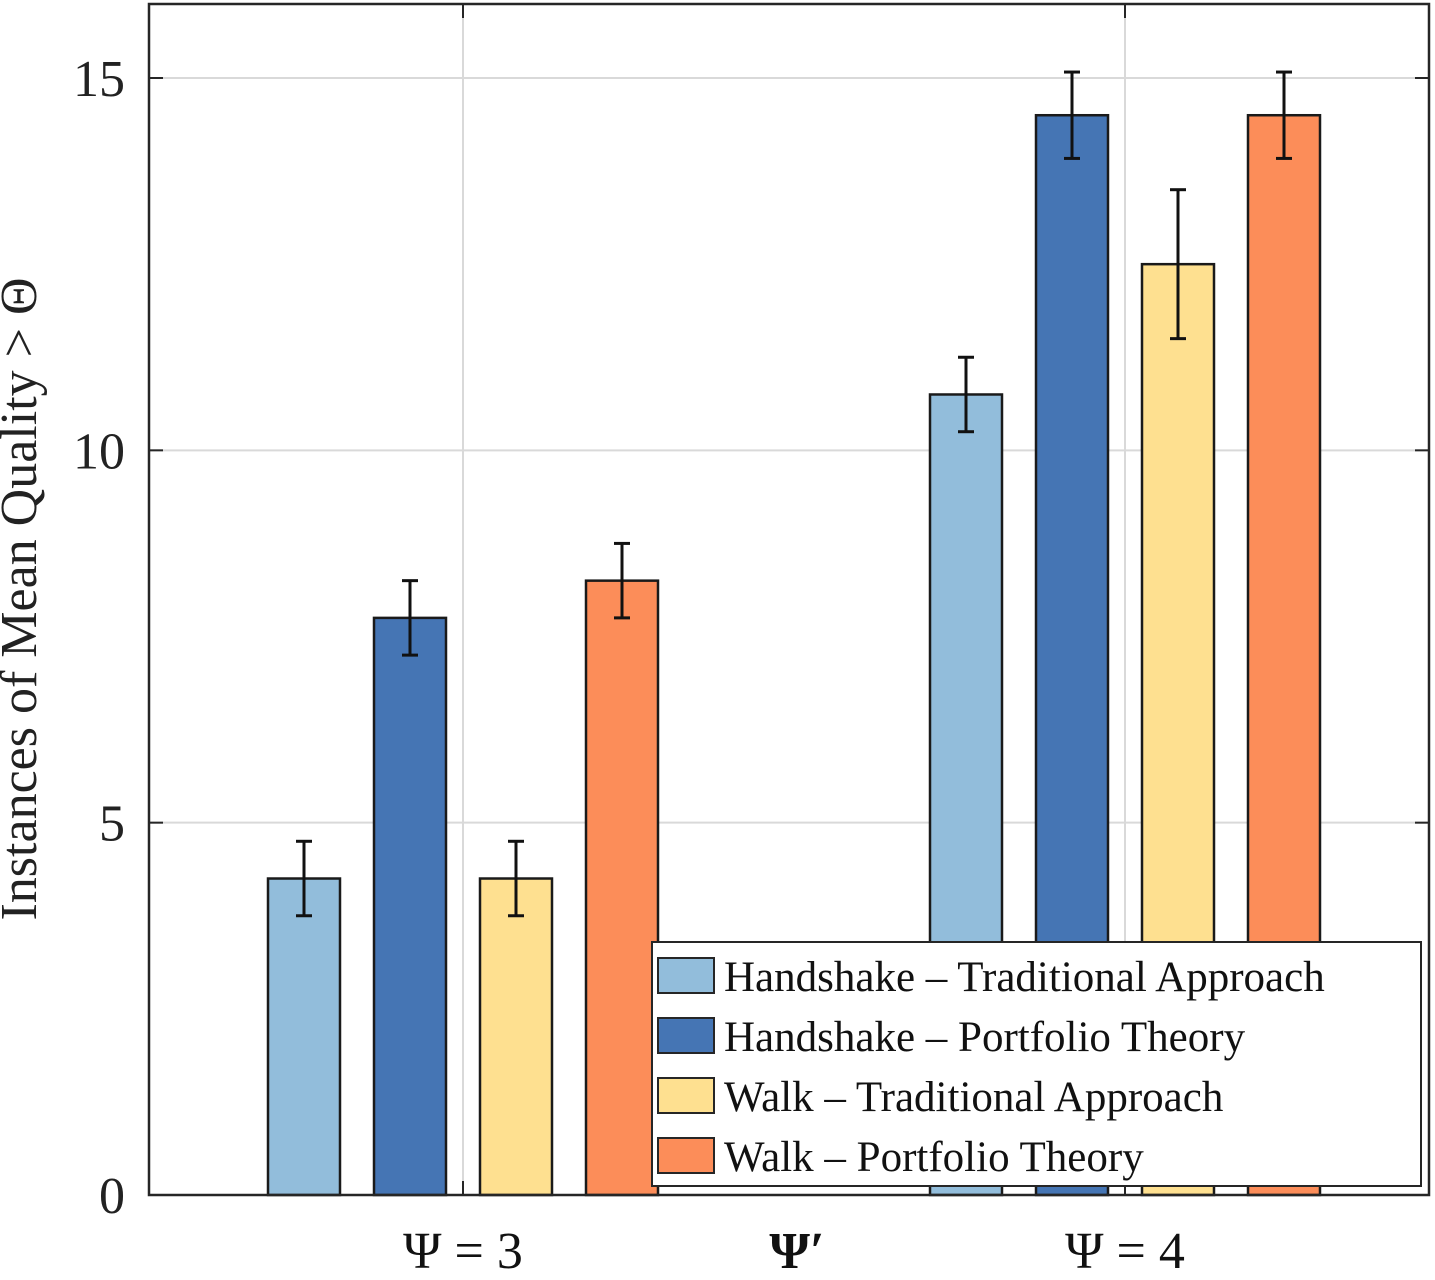  What do you see at coordinates (112, 1196) in the screenshot?
I see `y-tick-label-0: 0` at bounding box center [112, 1196].